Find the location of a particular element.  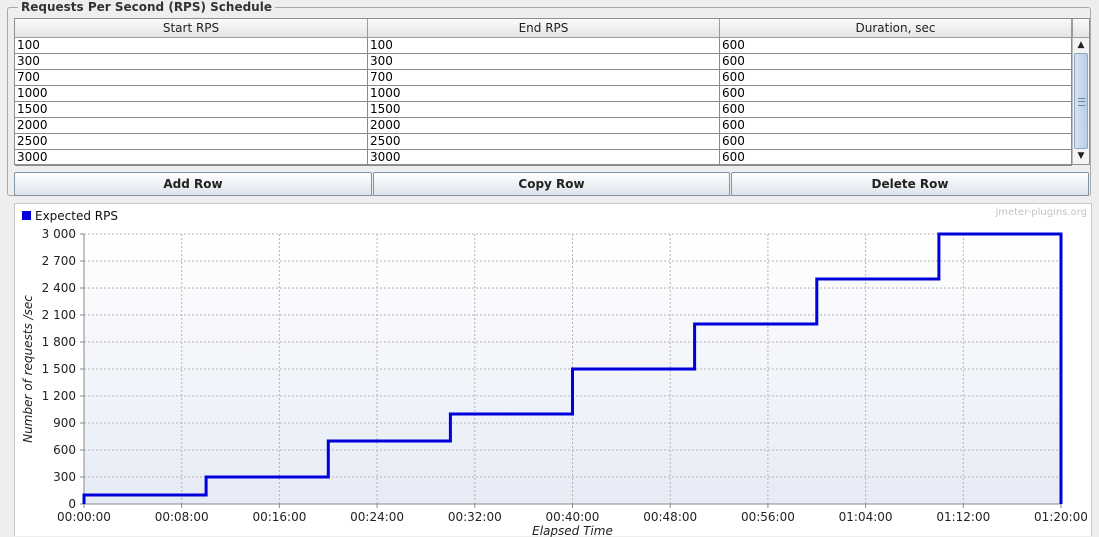

table-header-corner is located at coordinates (1080, 28).